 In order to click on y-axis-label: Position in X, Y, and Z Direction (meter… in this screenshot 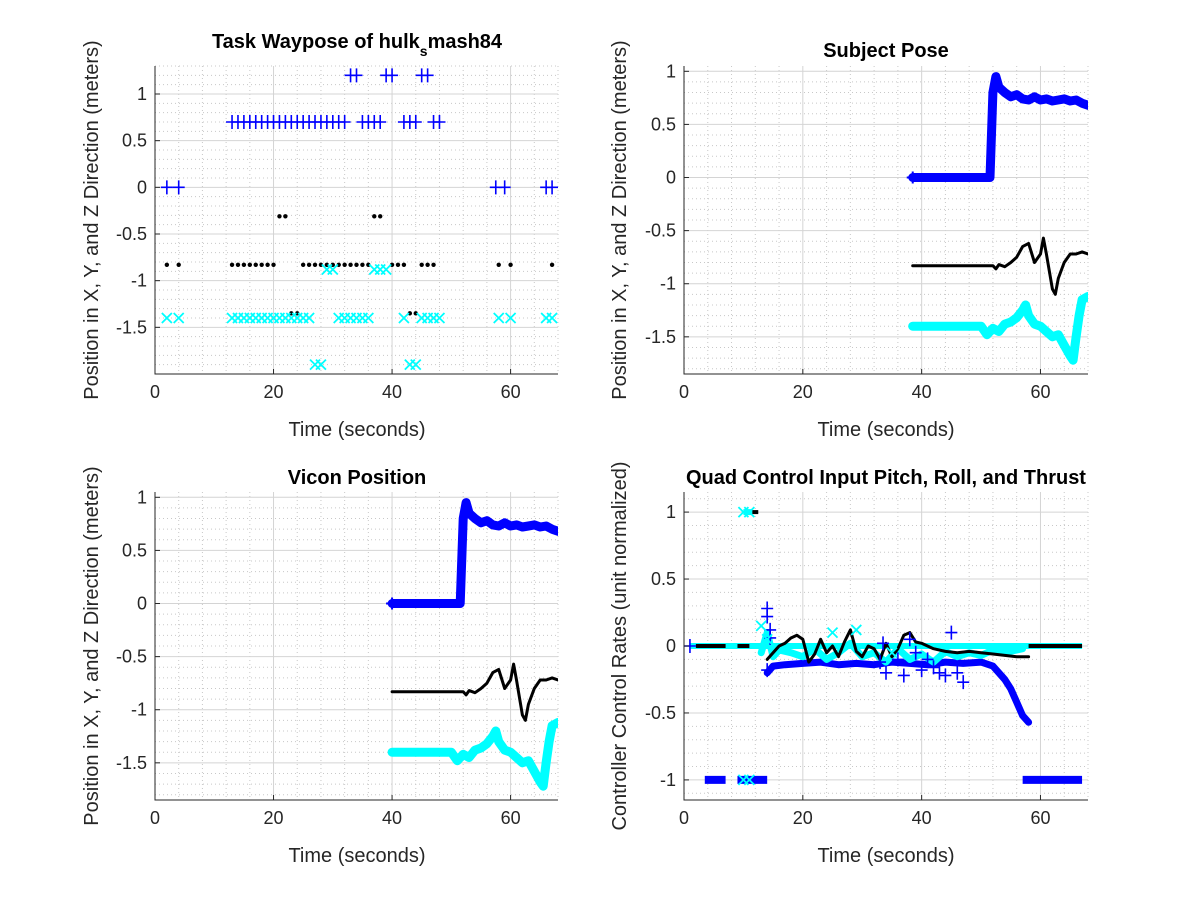, I will do `click(620, 219)`.